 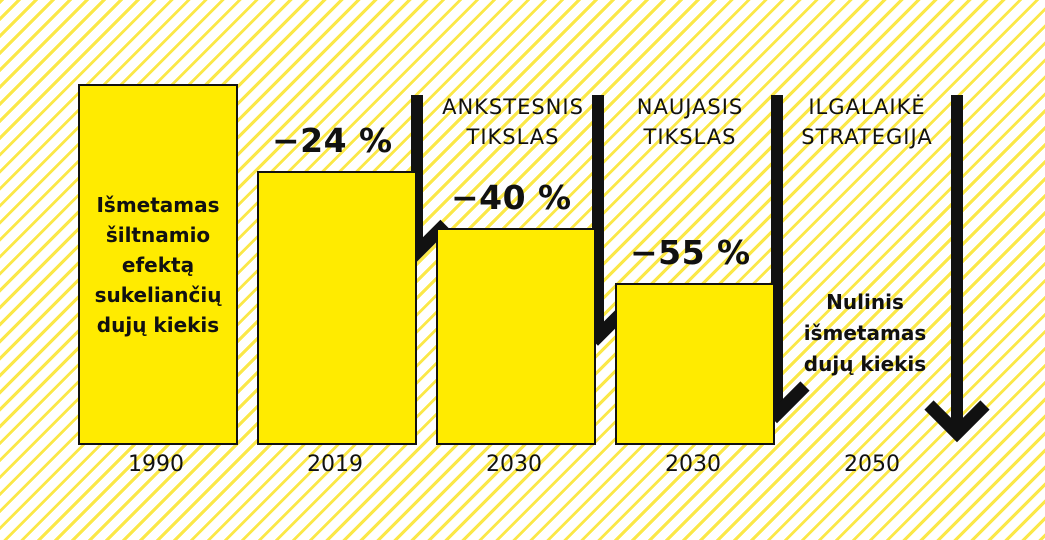 I want to click on arrow-long-term-to-zero, so click(x=957, y=269).